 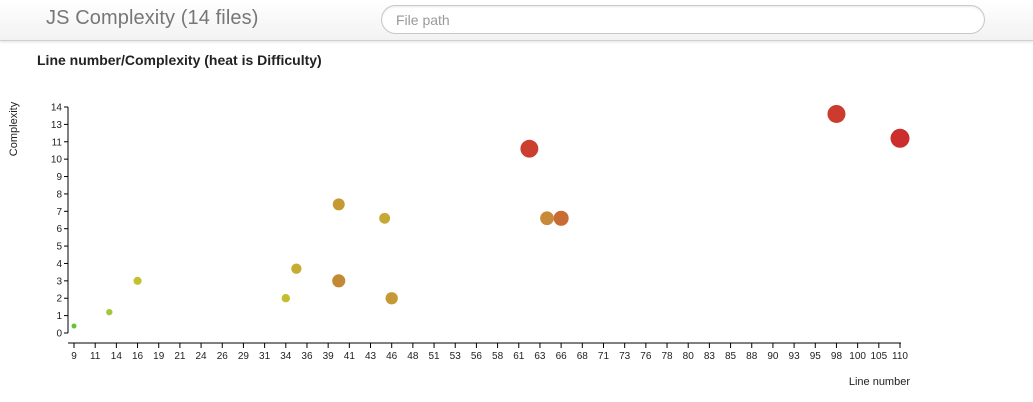 What do you see at coordinates (434, 356) in the screenshot?
I see `x-tick-label: 51` at bounding box center [434, 356].